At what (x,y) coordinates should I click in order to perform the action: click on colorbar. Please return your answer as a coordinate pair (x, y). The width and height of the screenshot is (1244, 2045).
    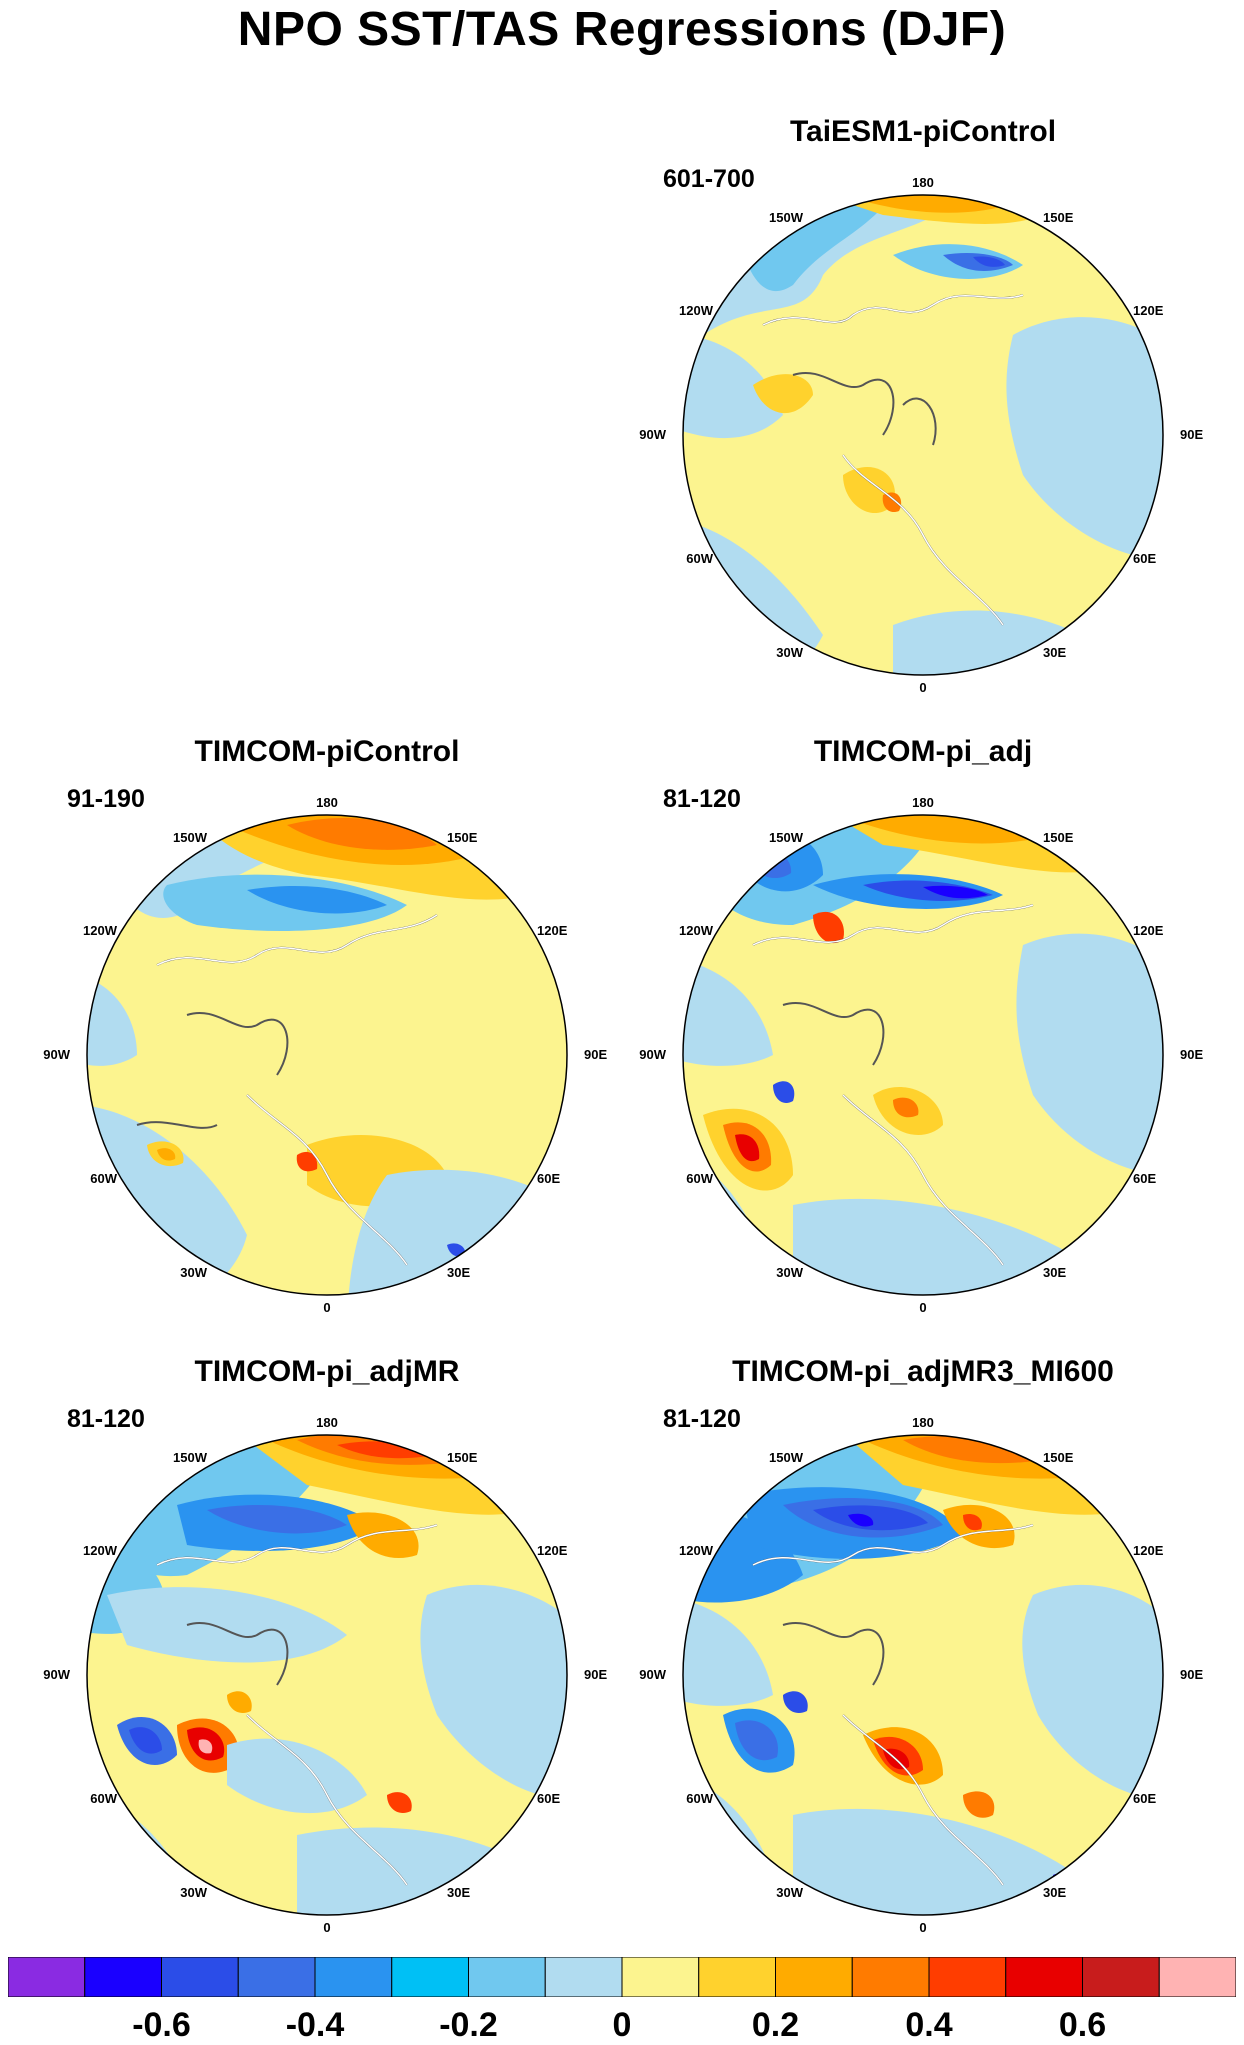
    Looking at the image, I should click on (622, 1977).